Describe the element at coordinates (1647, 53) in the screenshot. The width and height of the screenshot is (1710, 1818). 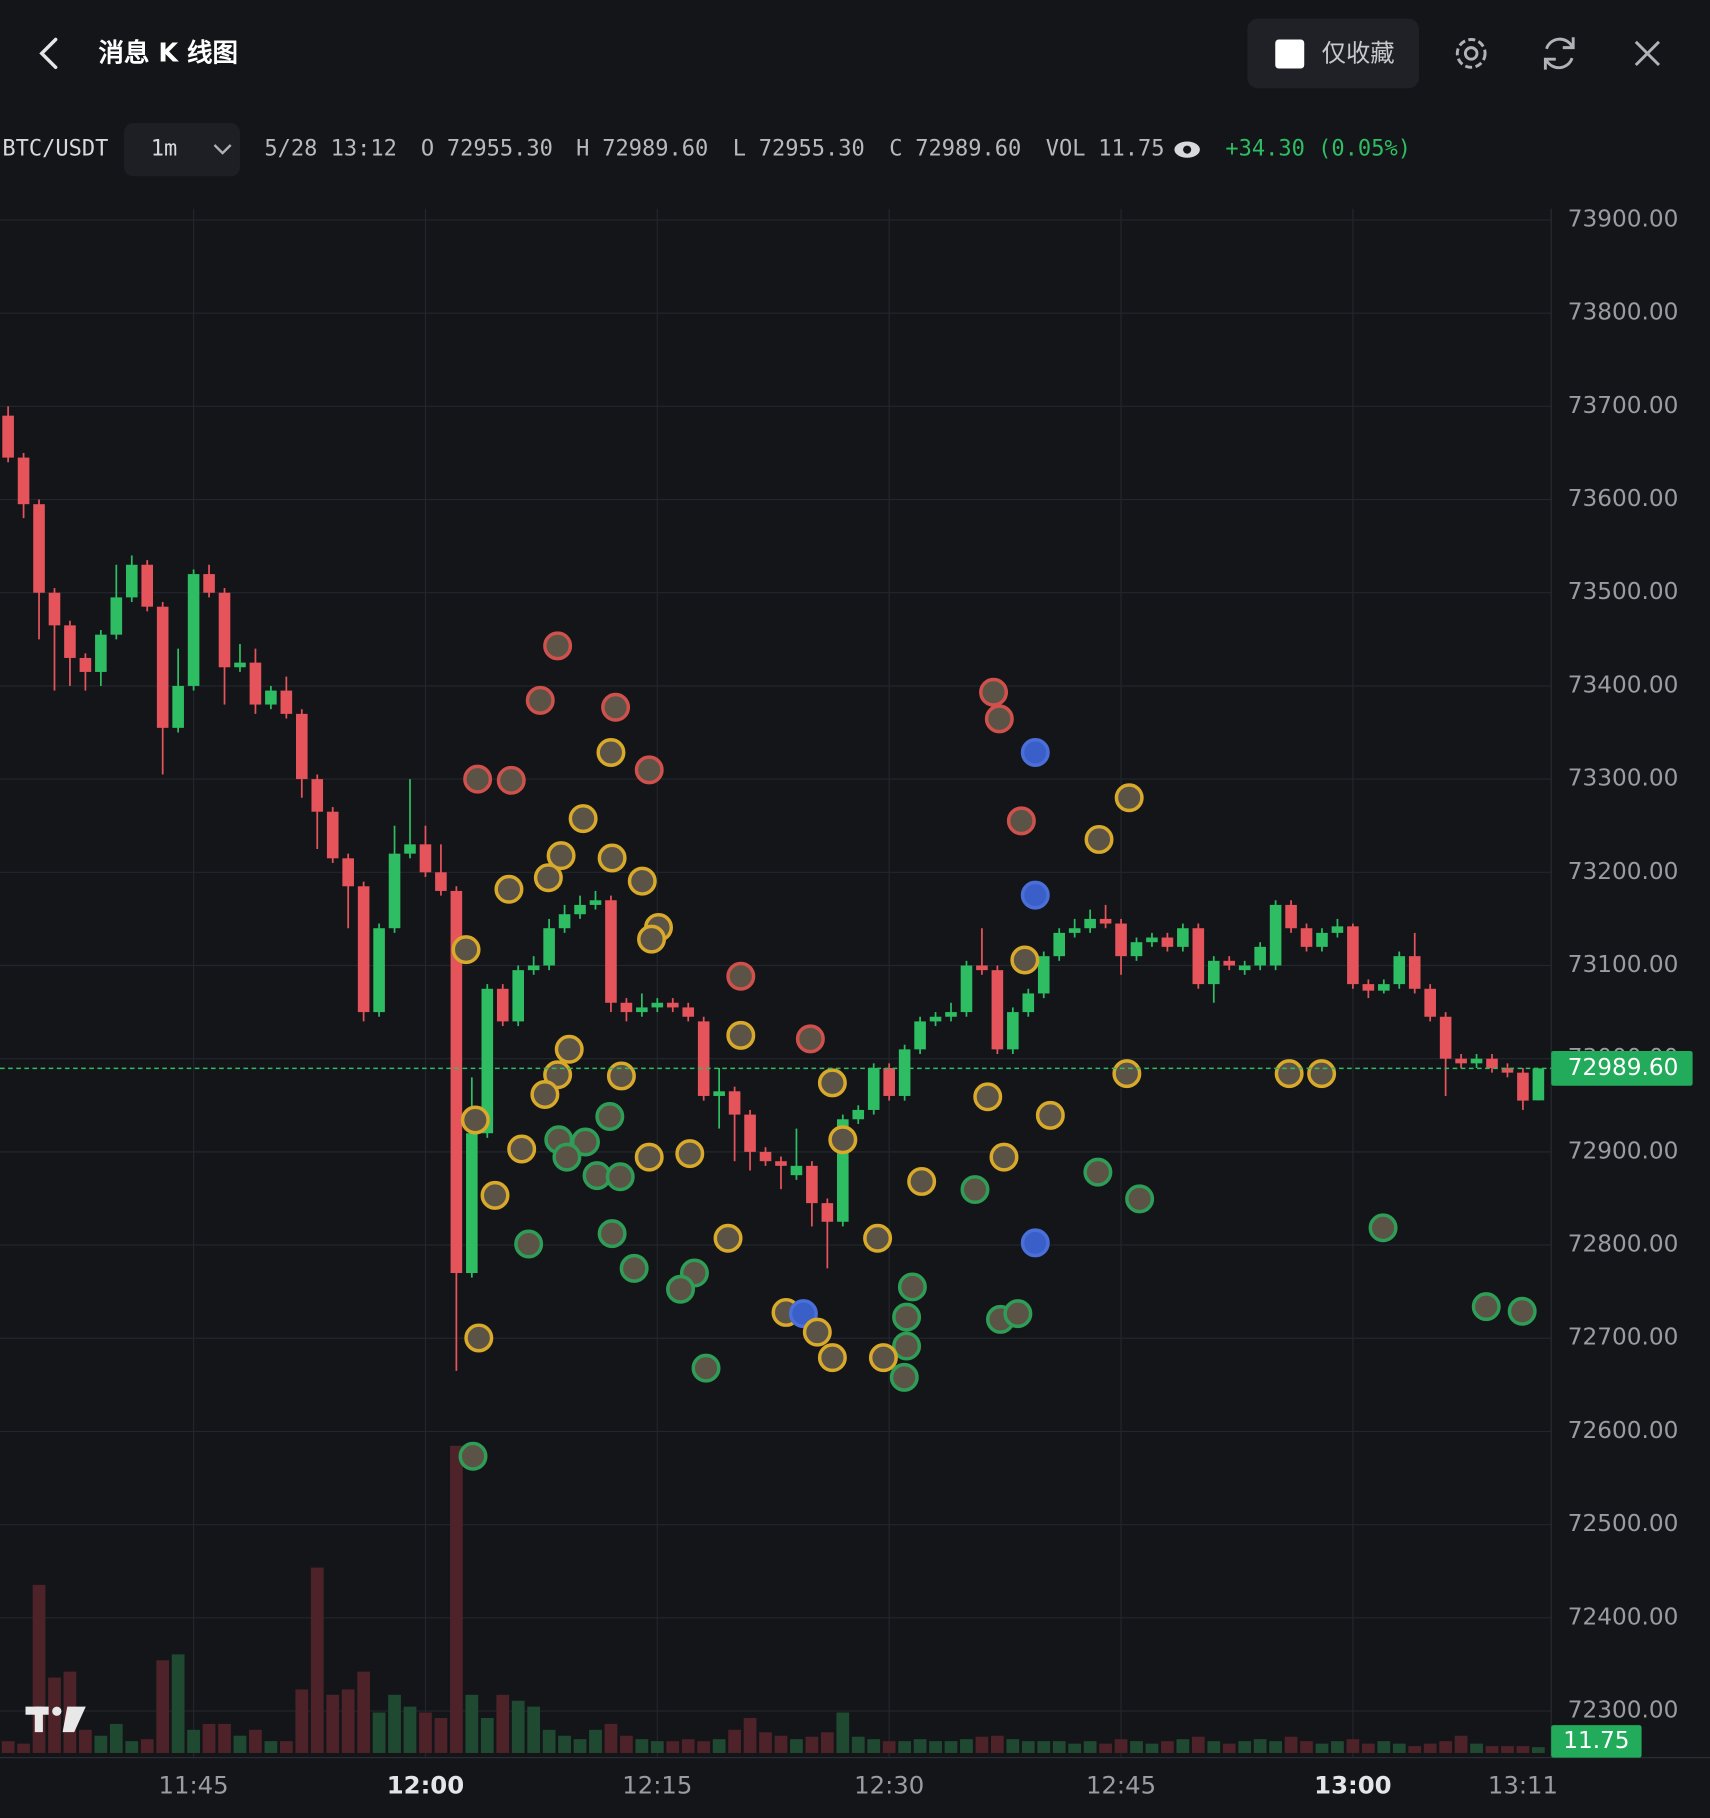
I see `close-button` at that location.